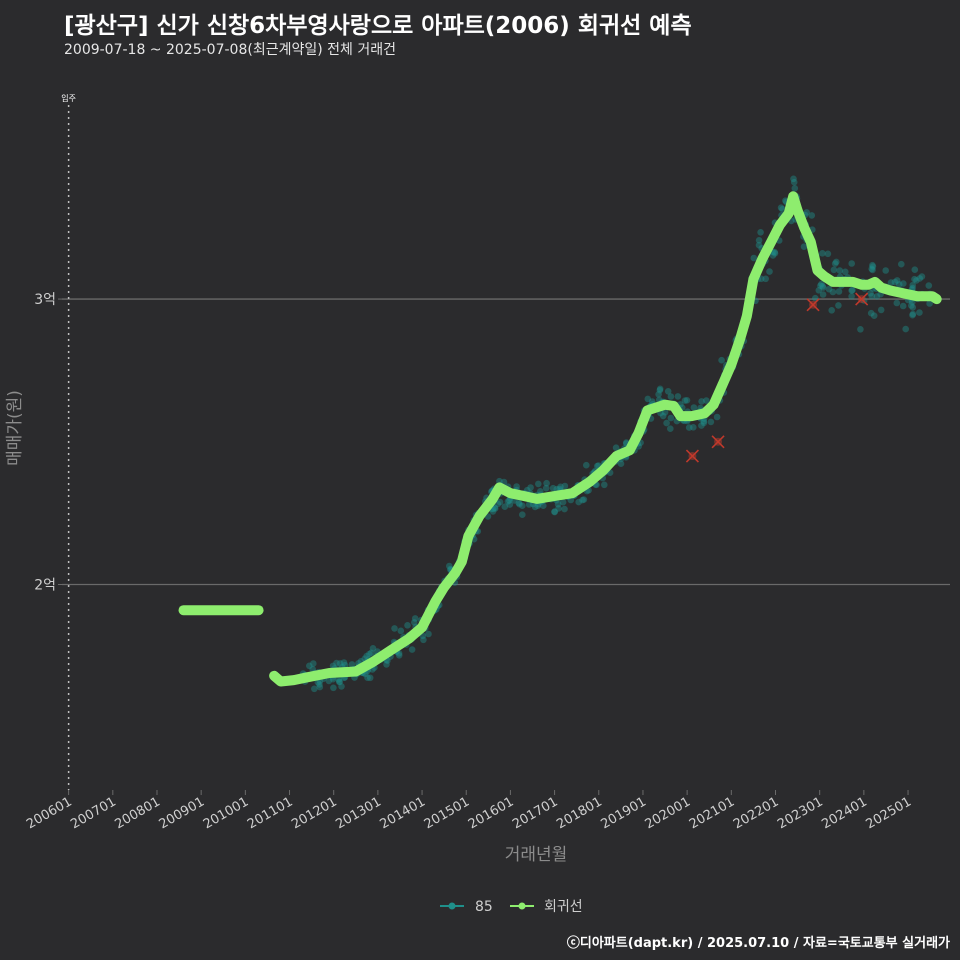 This screenshot has height=960, width=960. What do you see at coordinates (484, 907) in the screenshot?
I see `legend-points-label: 85` at bounding box center [484, 907].